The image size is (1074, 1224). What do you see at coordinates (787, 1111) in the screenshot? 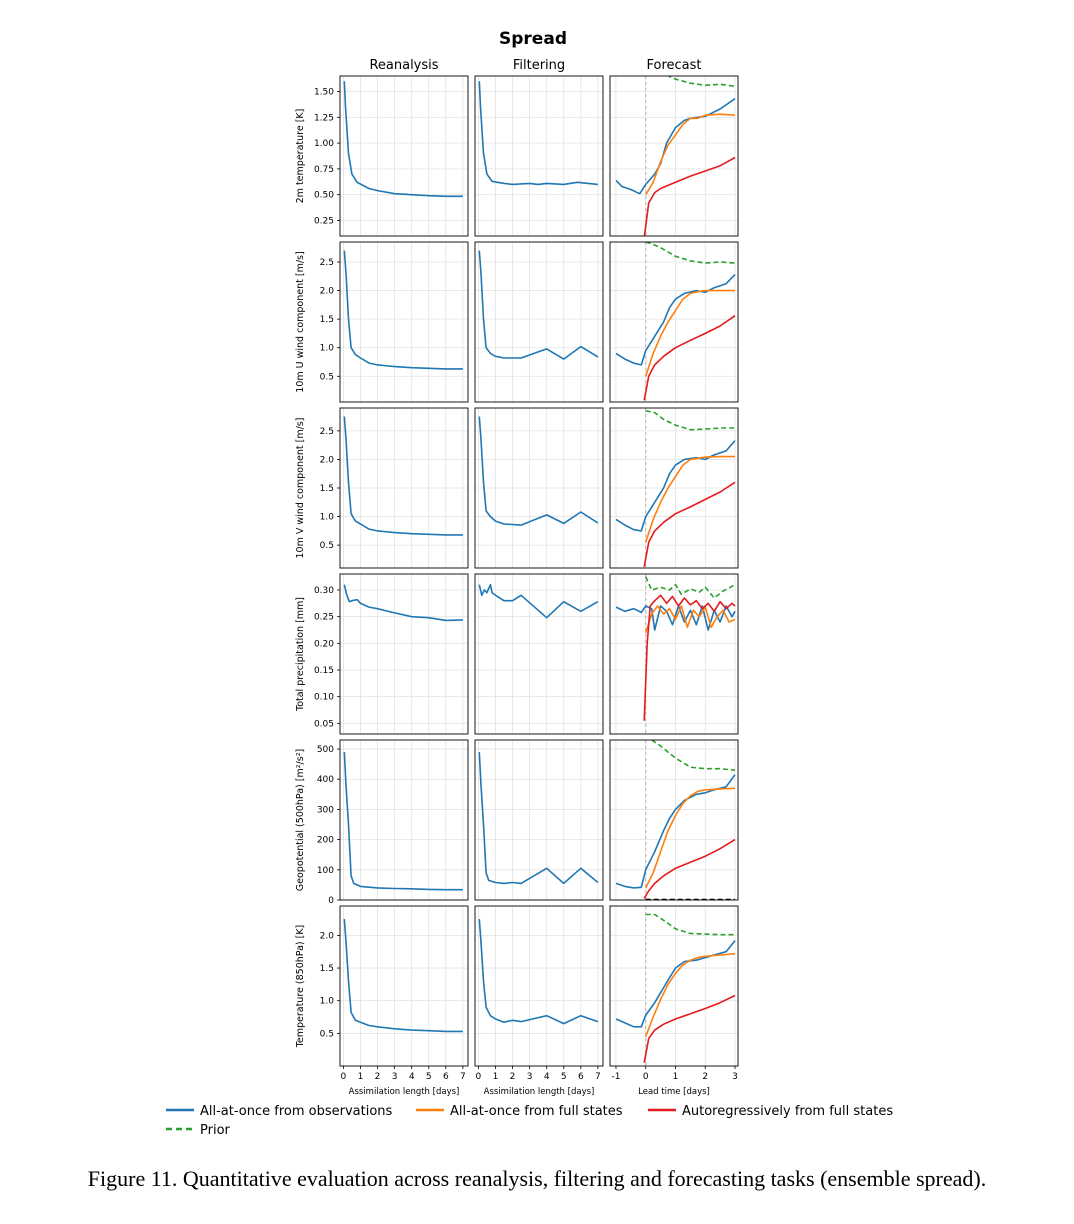
I see `legend-label-auto: Autoregressively from full states` at bounding box center [787, 1111].